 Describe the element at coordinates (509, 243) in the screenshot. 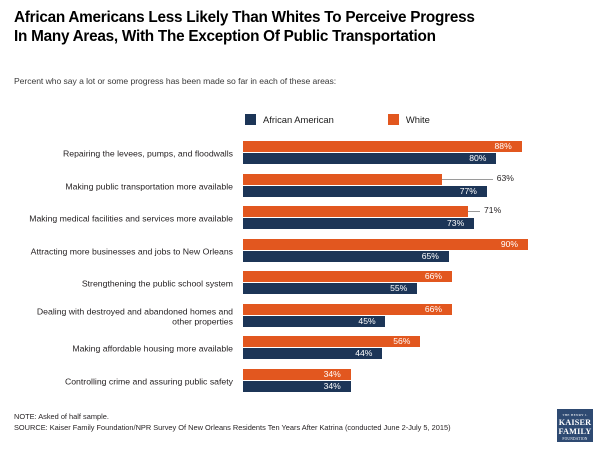

I see `bar-value-label-white: 90%` at that location.